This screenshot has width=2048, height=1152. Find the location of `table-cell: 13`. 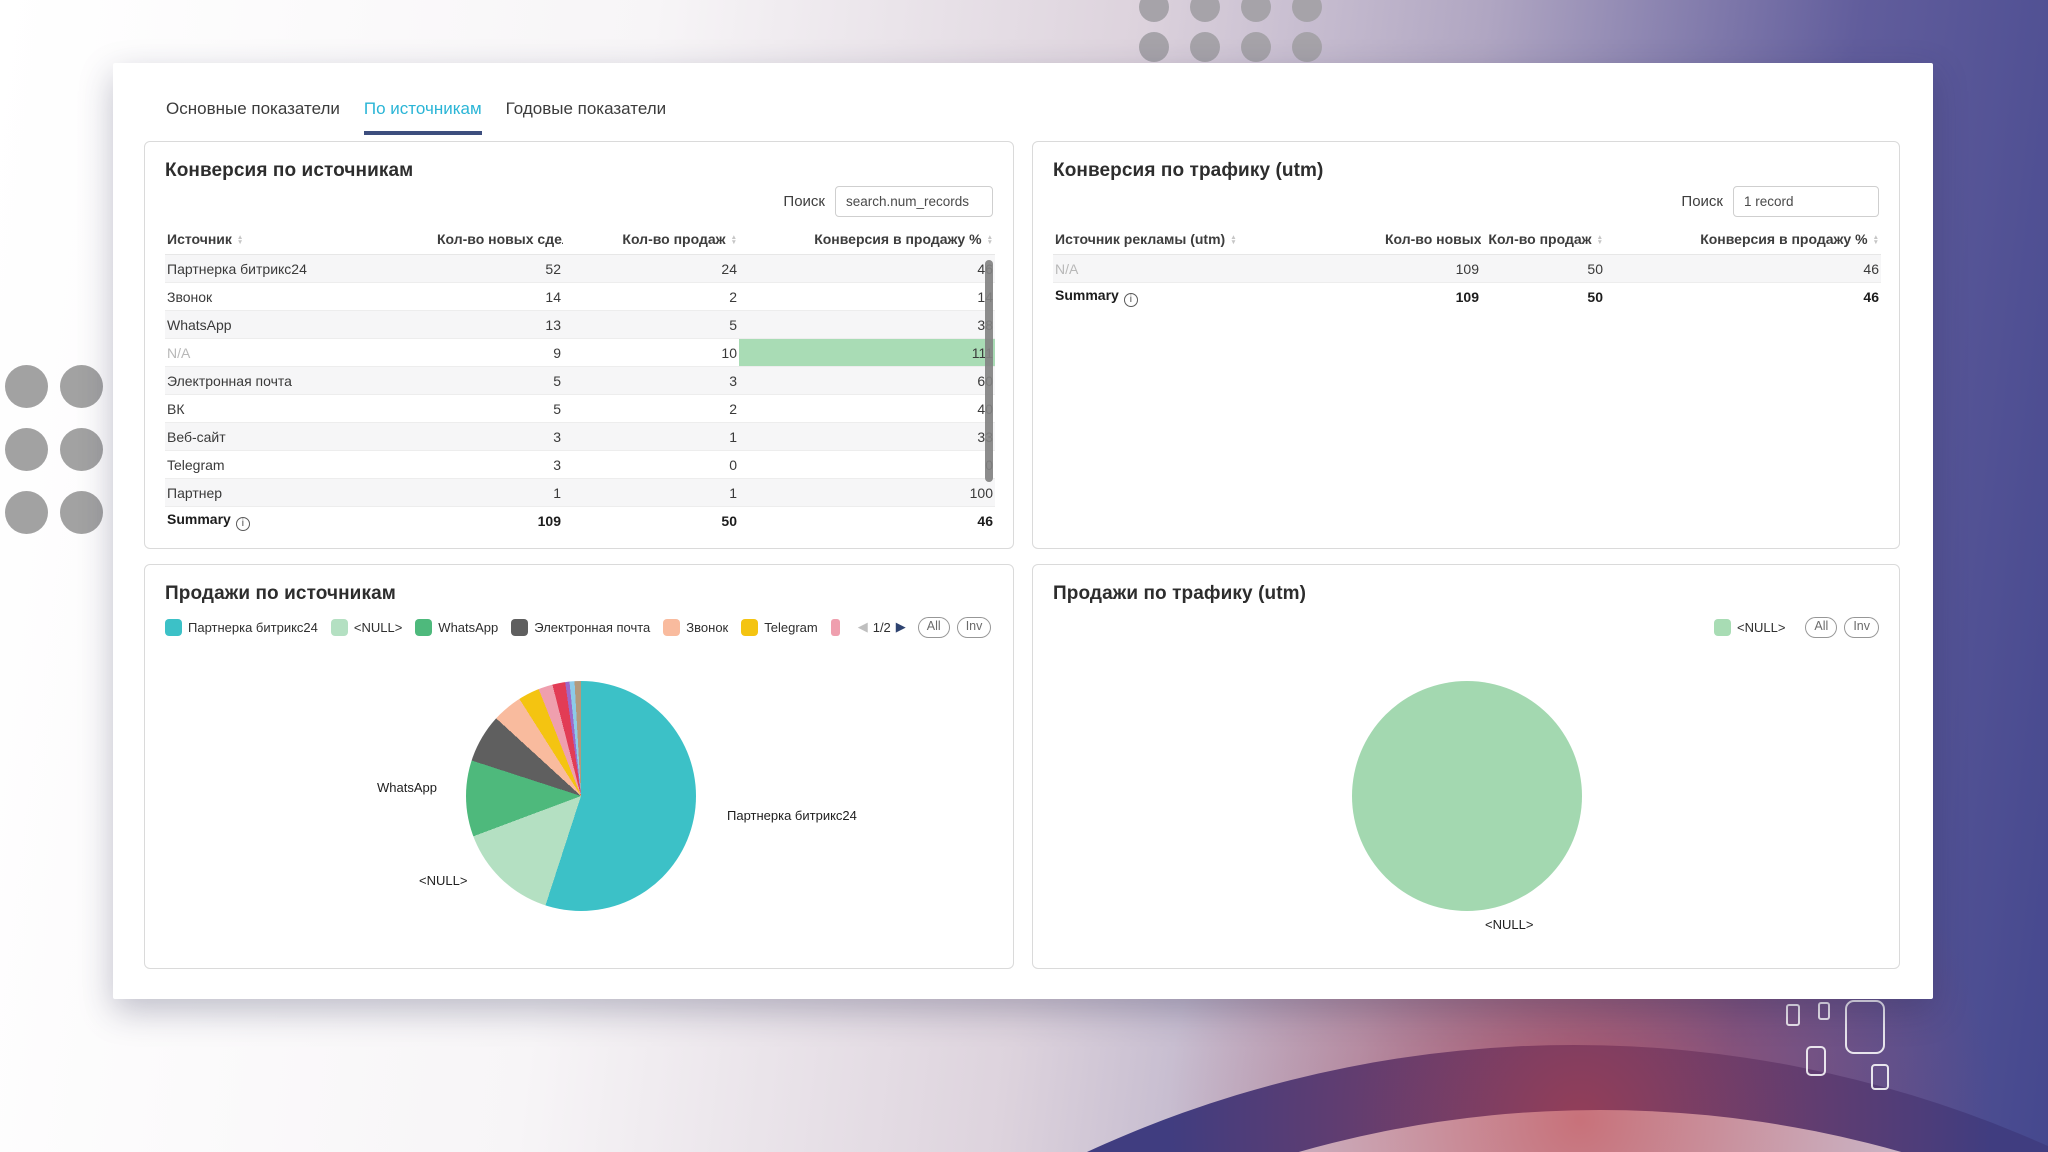

table-cell: 13 is located at coordinates (499, 324).